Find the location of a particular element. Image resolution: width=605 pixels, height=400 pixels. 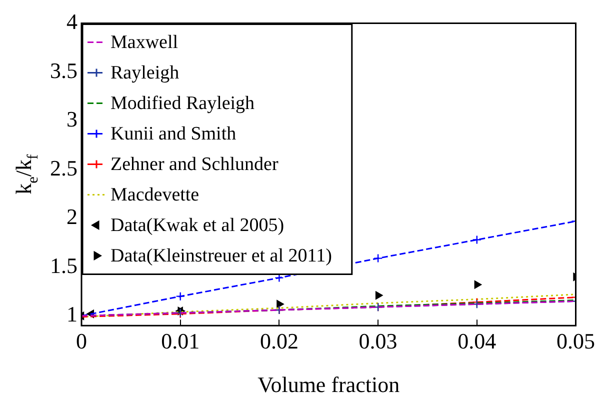

x-tick-label: 0.01 is located at coordinates (180, 341).